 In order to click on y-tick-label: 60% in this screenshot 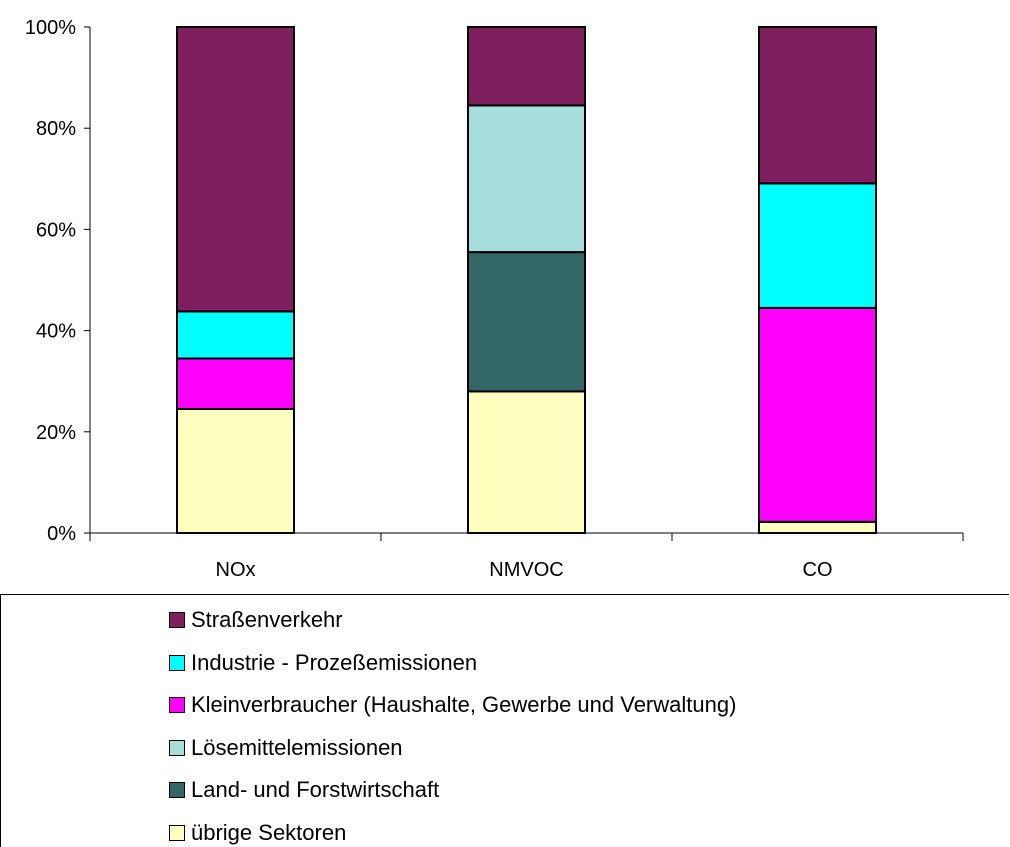, I will do `click(56, 230)`.